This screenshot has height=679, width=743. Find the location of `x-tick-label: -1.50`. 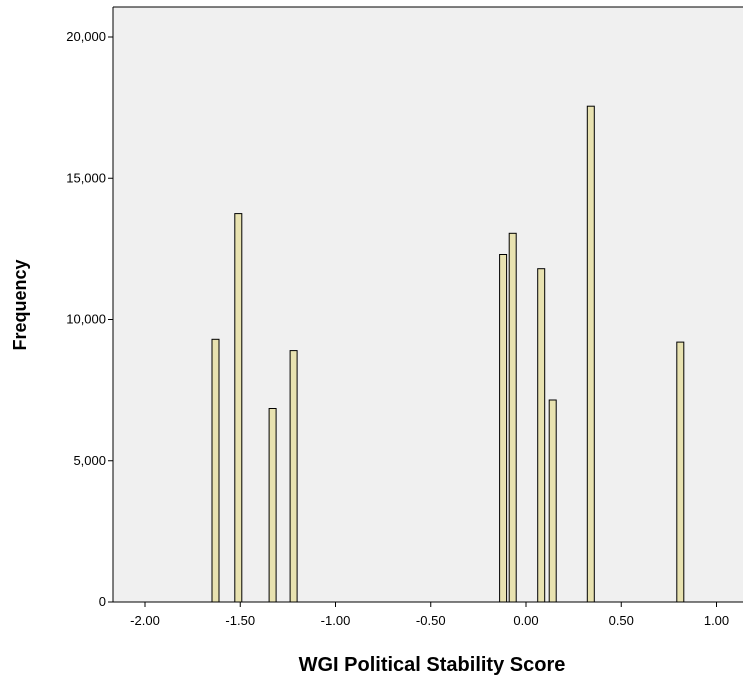

x-tick-label: -1.50 is located at coordinates (240, 620).